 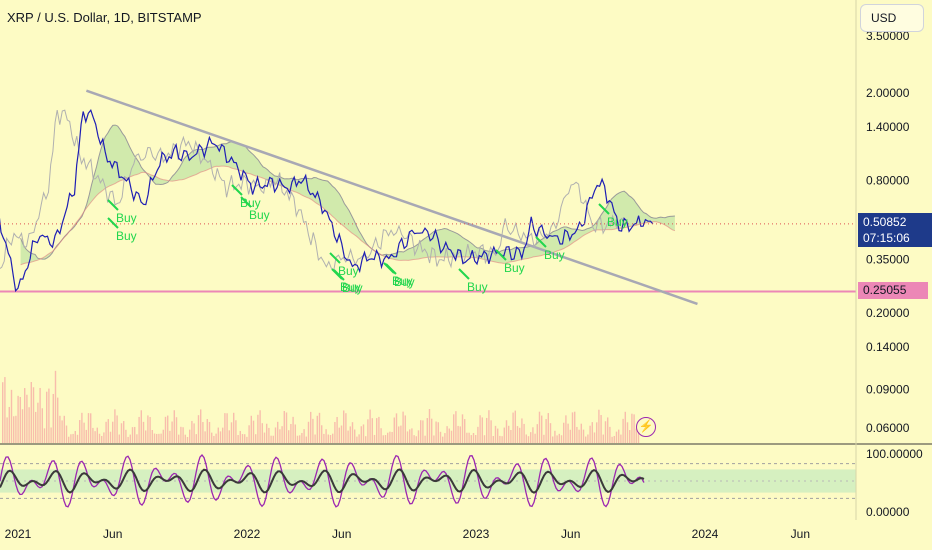 What do you see at coordinates (322, 481) in the screenshot?
I see `oscillator-slow-line` at bounding box center [322, 481].